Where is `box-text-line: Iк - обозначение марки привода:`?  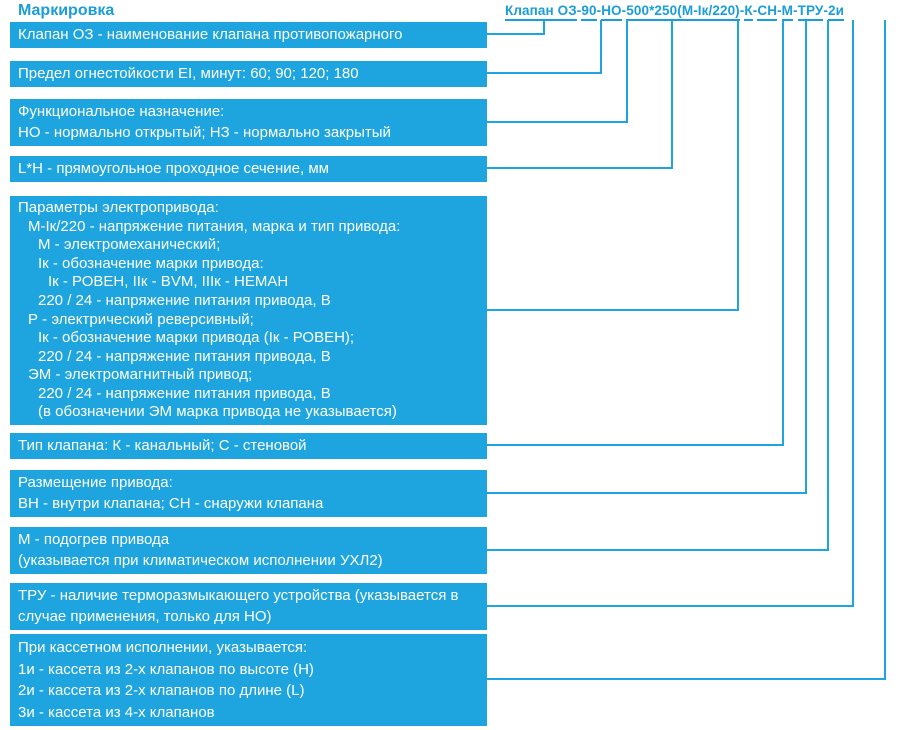 box-text-line: Iк - обозначение марки привода: is located at coordinates (151, 263).